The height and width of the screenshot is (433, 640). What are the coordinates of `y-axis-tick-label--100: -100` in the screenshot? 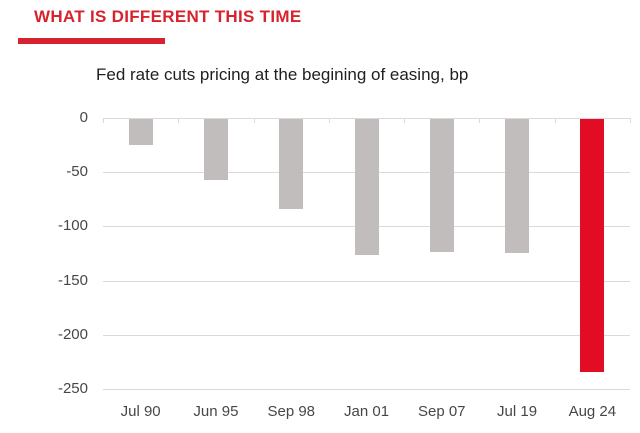 It's located at (72, 226).